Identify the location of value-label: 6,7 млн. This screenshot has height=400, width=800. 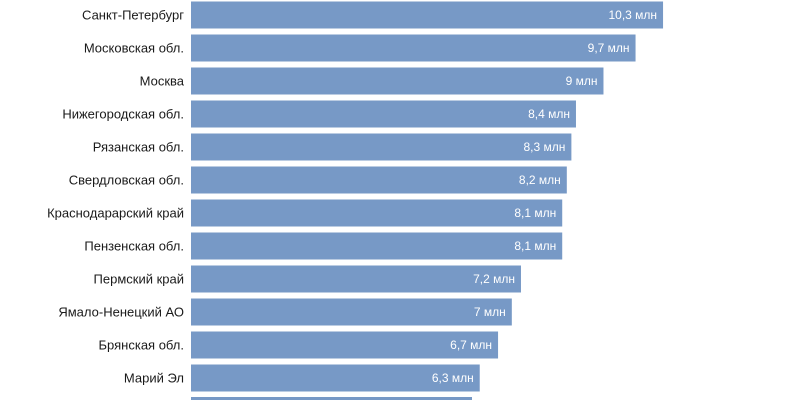
(471, 345).